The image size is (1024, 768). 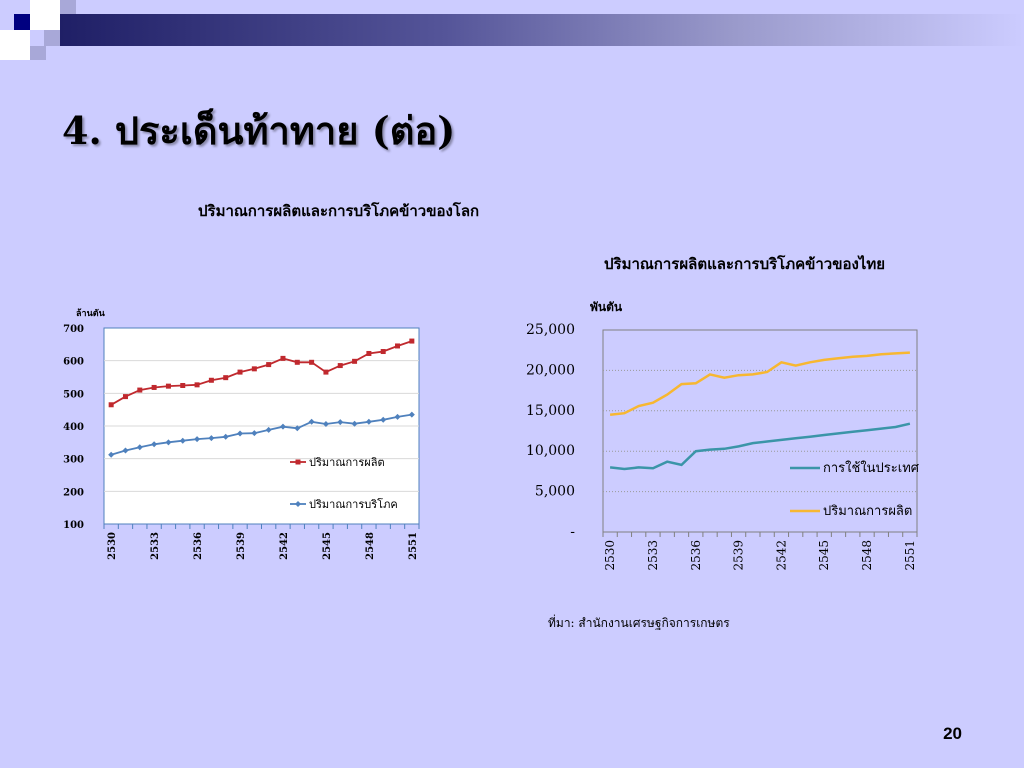 What do you see at coordinates (871, 468) in the screenshot?
I see `legend-label: การใช้ในประเทศ` at bounding box center [871, 468].